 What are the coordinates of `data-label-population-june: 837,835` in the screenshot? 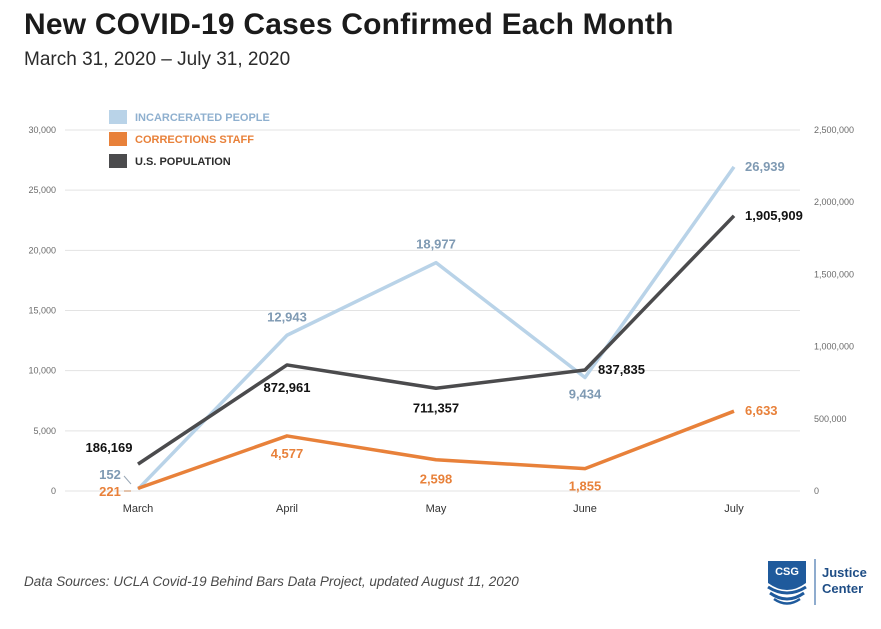 It's located at (621, 369).